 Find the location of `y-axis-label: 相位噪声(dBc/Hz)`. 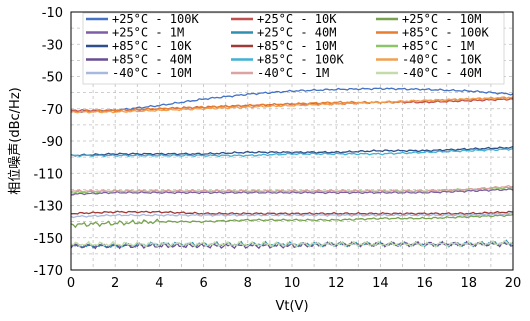

y-axis-label: 相位噪声(dBc/Hz) is located at coordinates (15, 140).